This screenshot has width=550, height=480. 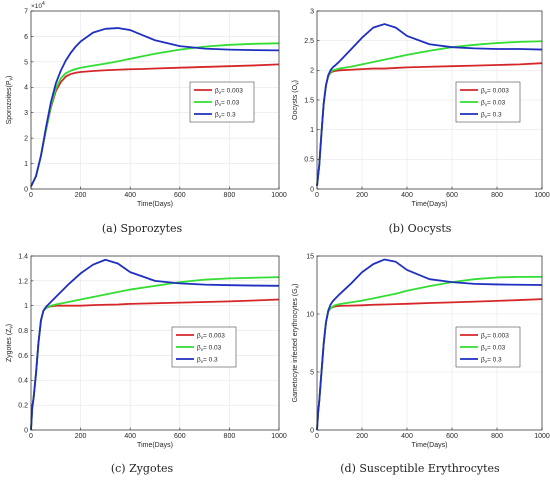 I want to click on caption-d: (d) Susceptible Erythrocytes, so click(x=420, y=468).